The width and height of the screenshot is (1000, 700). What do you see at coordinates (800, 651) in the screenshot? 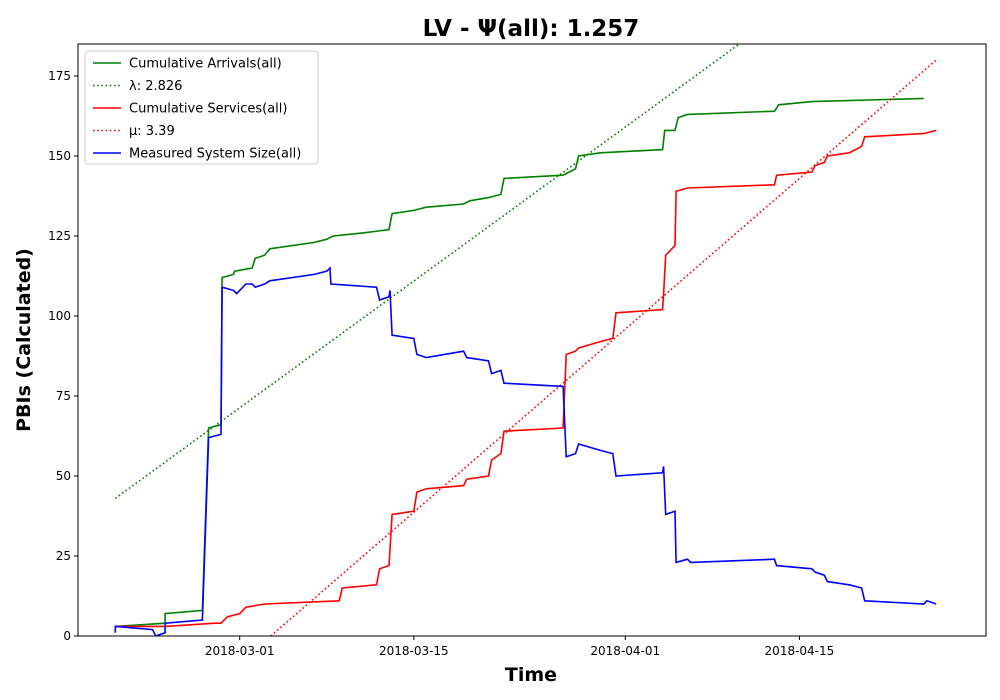
I see `x-tick-label: 2018-04-15` at bounding box center [800, 651].